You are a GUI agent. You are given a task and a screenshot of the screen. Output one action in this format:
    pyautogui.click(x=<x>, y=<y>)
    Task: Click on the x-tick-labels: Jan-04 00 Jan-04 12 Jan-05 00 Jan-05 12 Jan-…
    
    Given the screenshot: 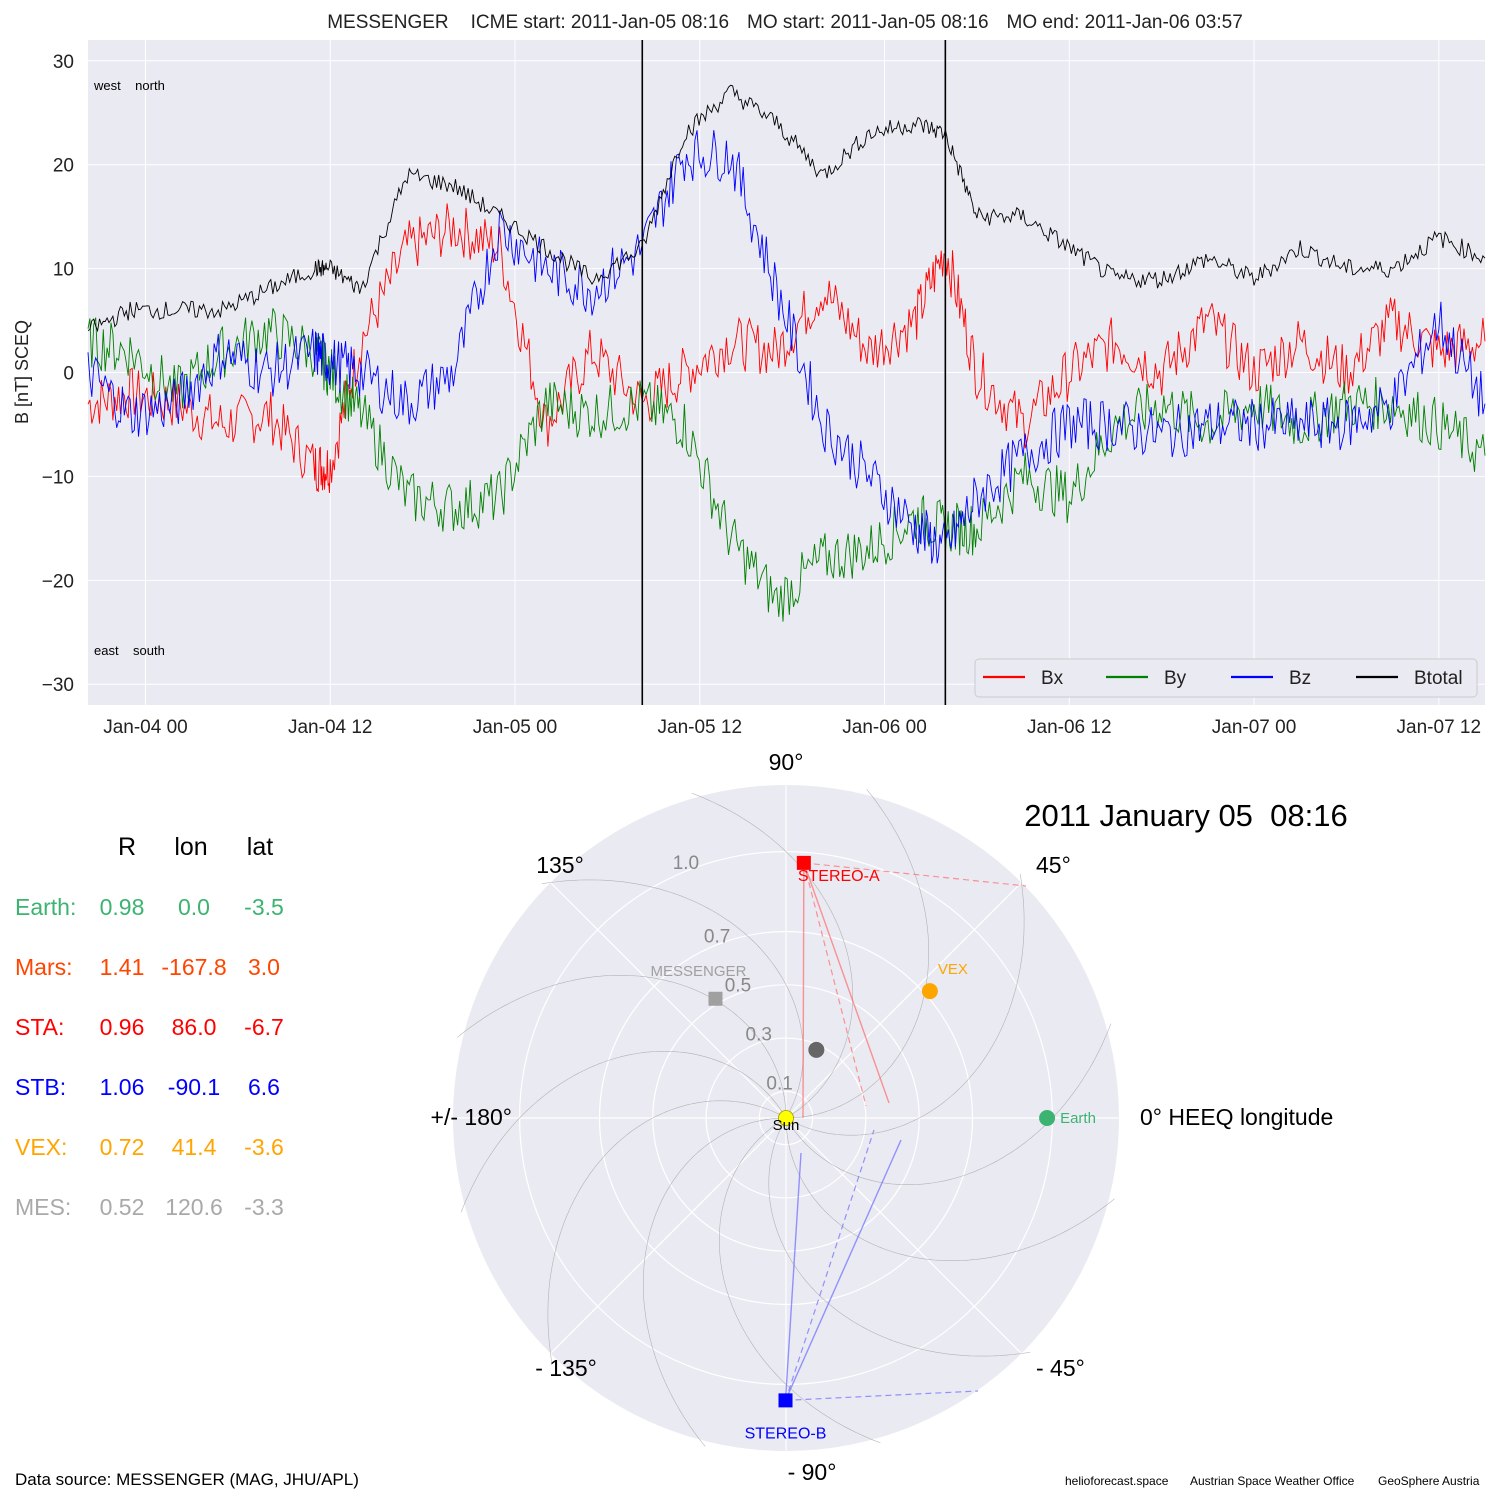 What is the action you would take?
    pyautogui.click(x=792, y=727)
    